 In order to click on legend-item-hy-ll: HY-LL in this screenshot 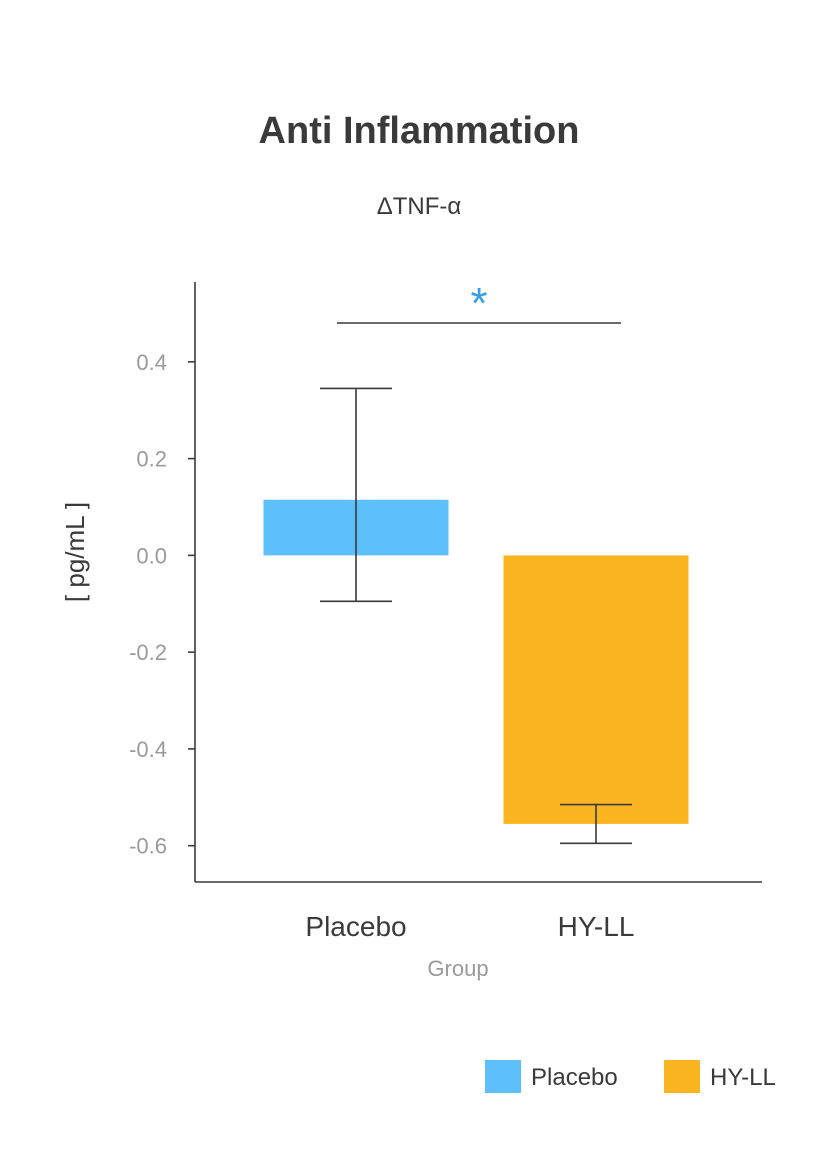, I will do `click(720, 1076)`.